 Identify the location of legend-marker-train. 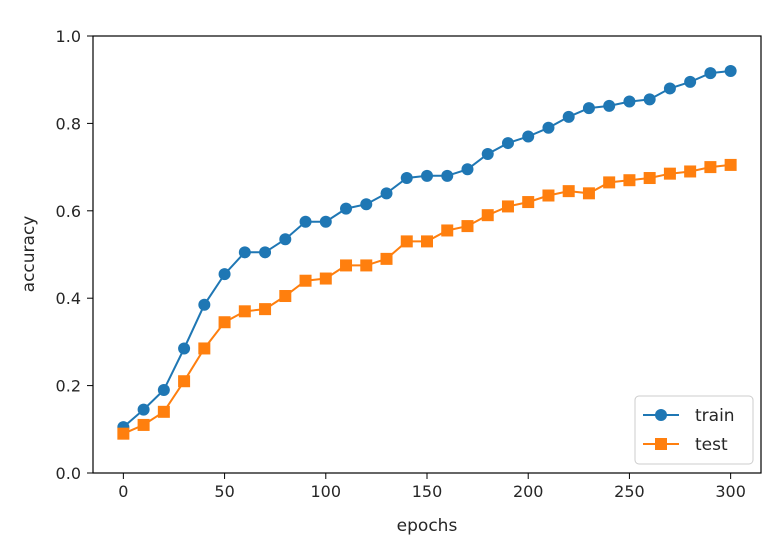
(661, 415).